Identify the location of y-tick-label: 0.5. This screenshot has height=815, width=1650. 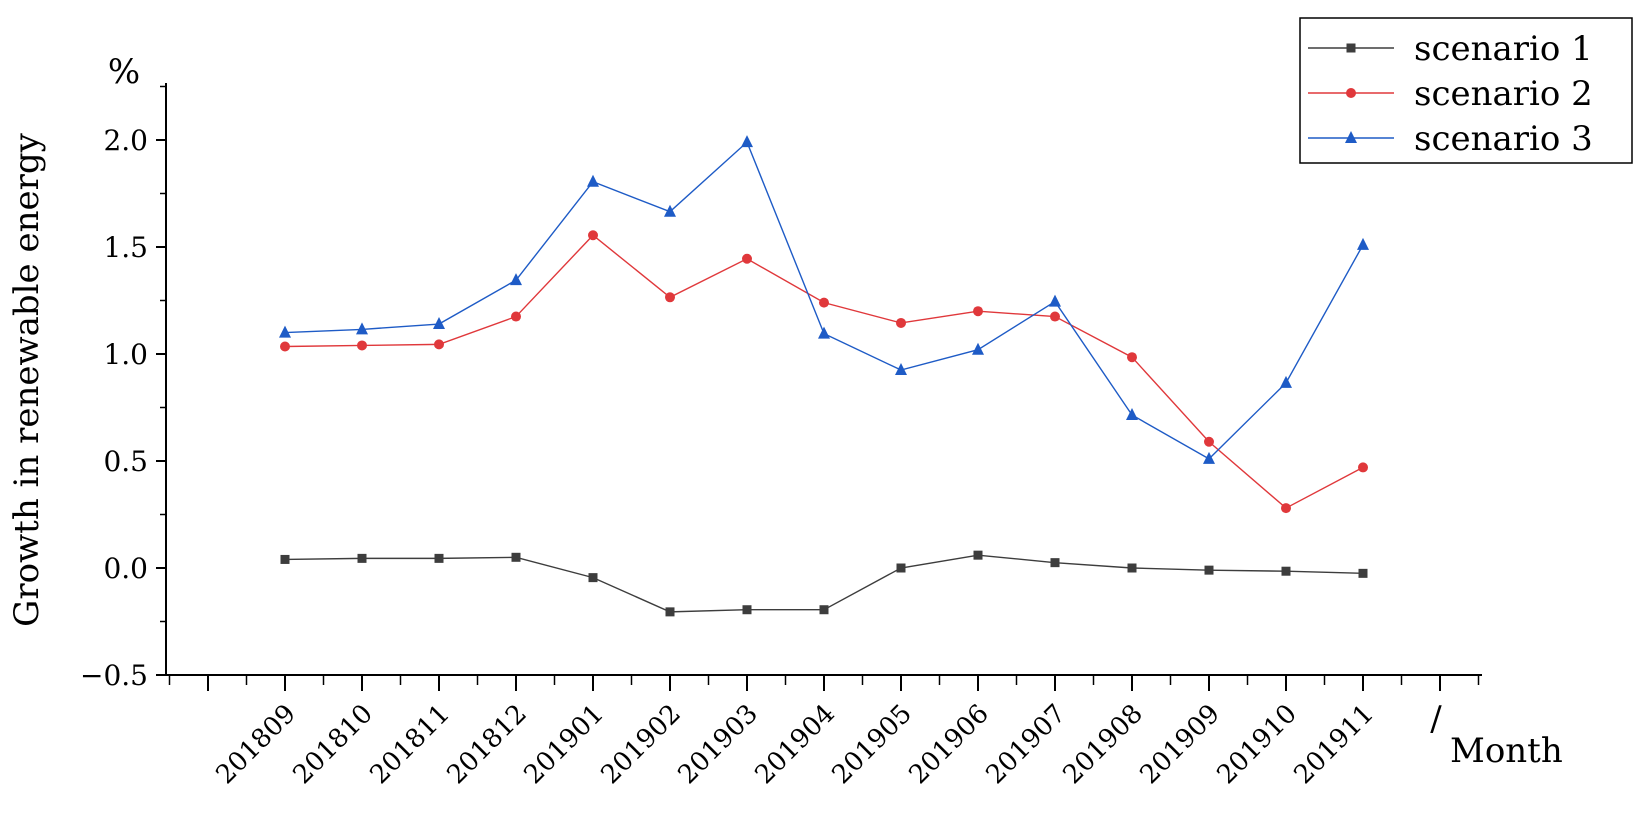
(125, 461).